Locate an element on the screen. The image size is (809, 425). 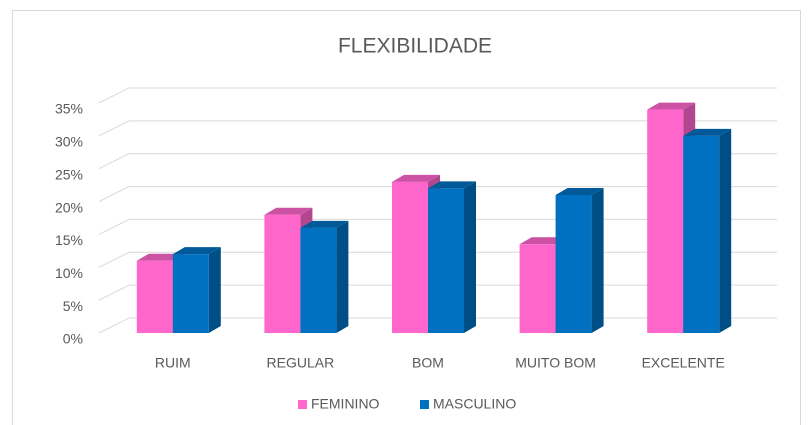
chart-title: FLEXIBILIDADE is located at coordinates (415, 46).